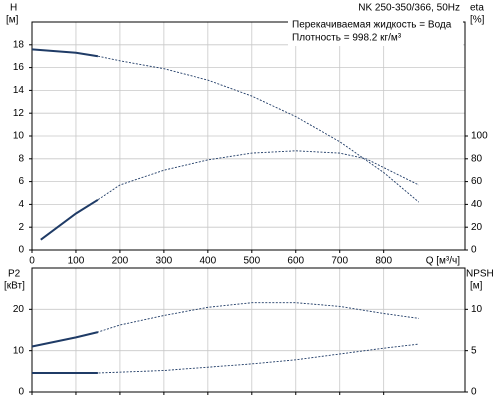 The width and height of the screenshot is (500, 400). What do you see at coordinates (120, 261) in the screenshot?
I see `x-tick-label: 200` at bounding box center [120, 261].